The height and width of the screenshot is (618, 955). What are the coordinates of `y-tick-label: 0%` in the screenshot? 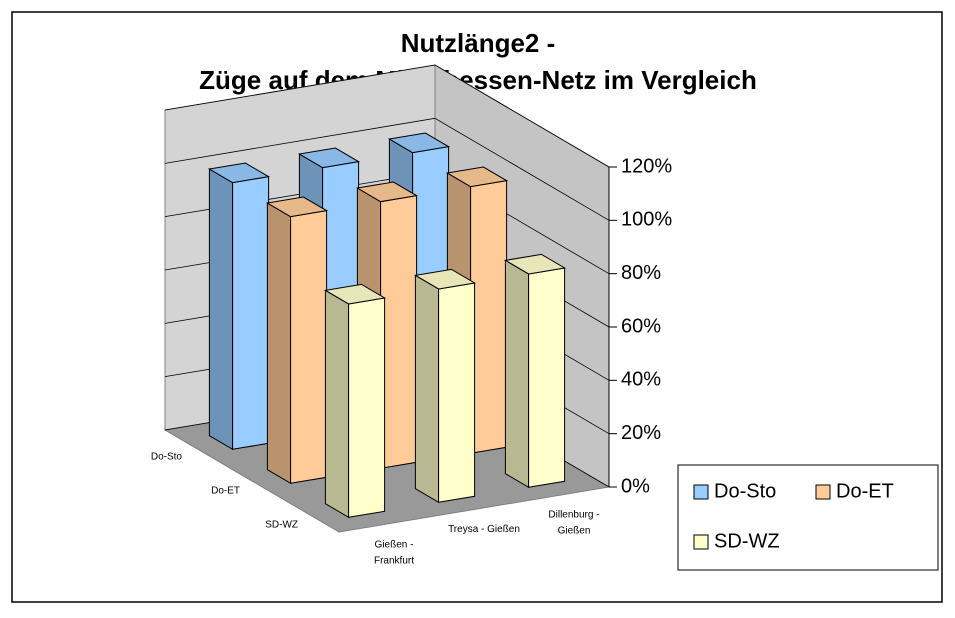 It's located at (635, 486).